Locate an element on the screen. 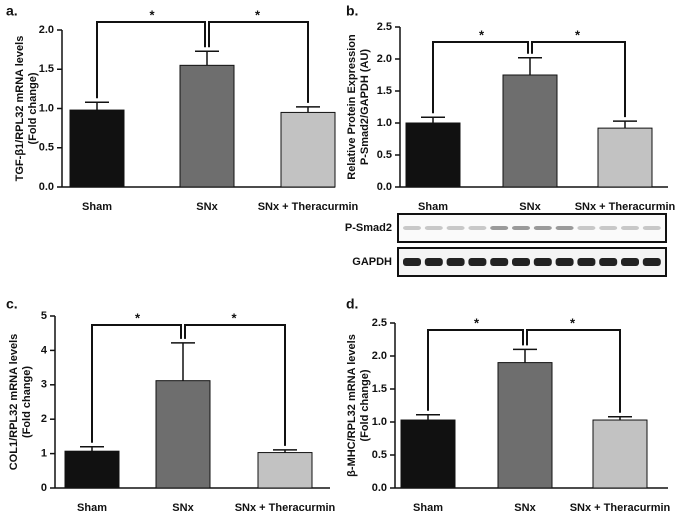  panel-label: a. is located at coordinates (12, 11).